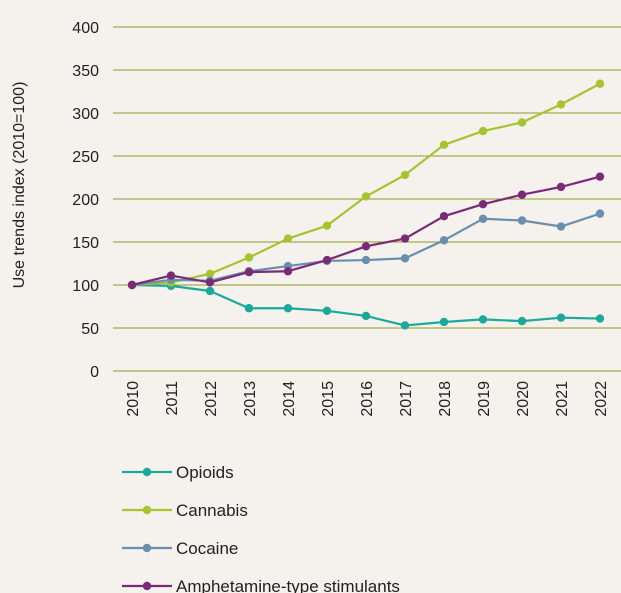 The image size is (621, 593). What do you see at coordinates (133, 399) in the screenshot?
I see `x-tick-label: 2010` at bounding box center [133, 399].